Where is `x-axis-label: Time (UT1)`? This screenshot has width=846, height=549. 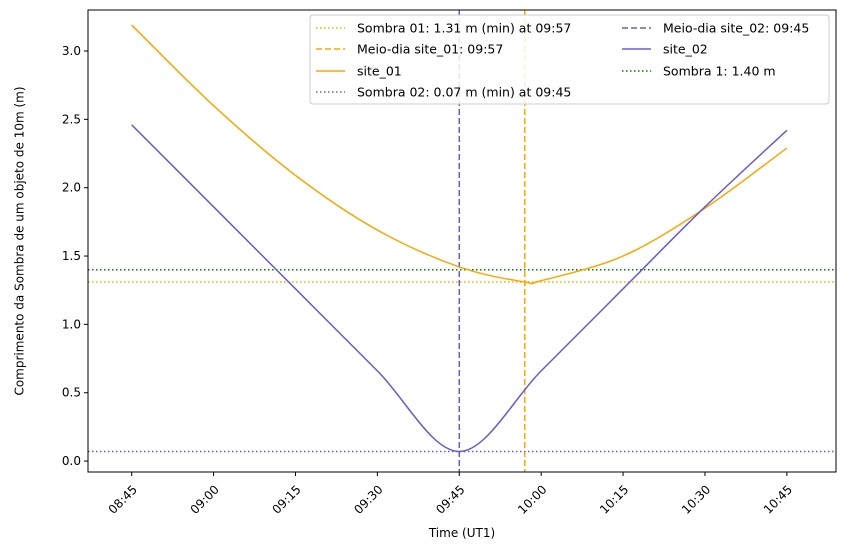
x-axis-label: Time (UT1) is located at coordinates (461, 533).